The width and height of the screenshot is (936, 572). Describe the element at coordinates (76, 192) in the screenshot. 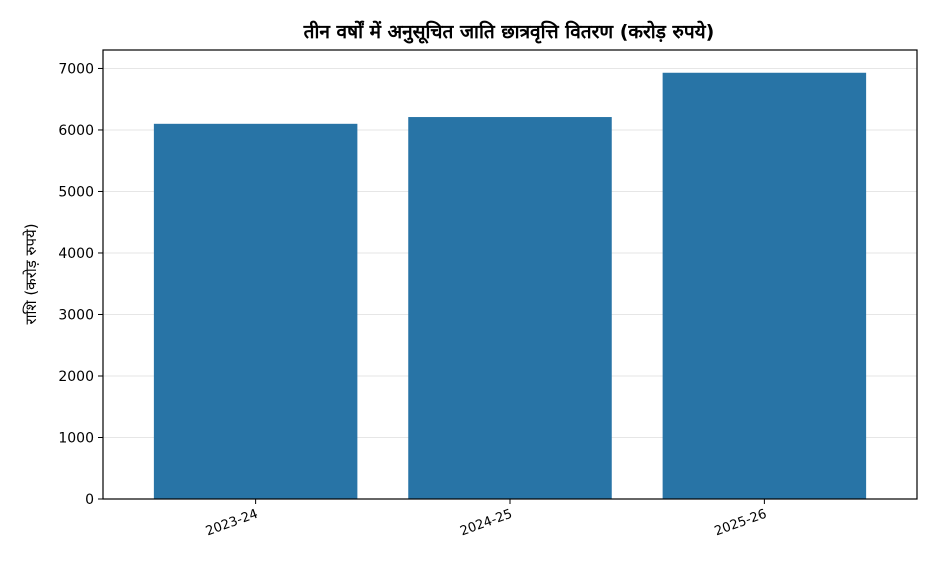

I see `y-tick-label: 5000` at that location.